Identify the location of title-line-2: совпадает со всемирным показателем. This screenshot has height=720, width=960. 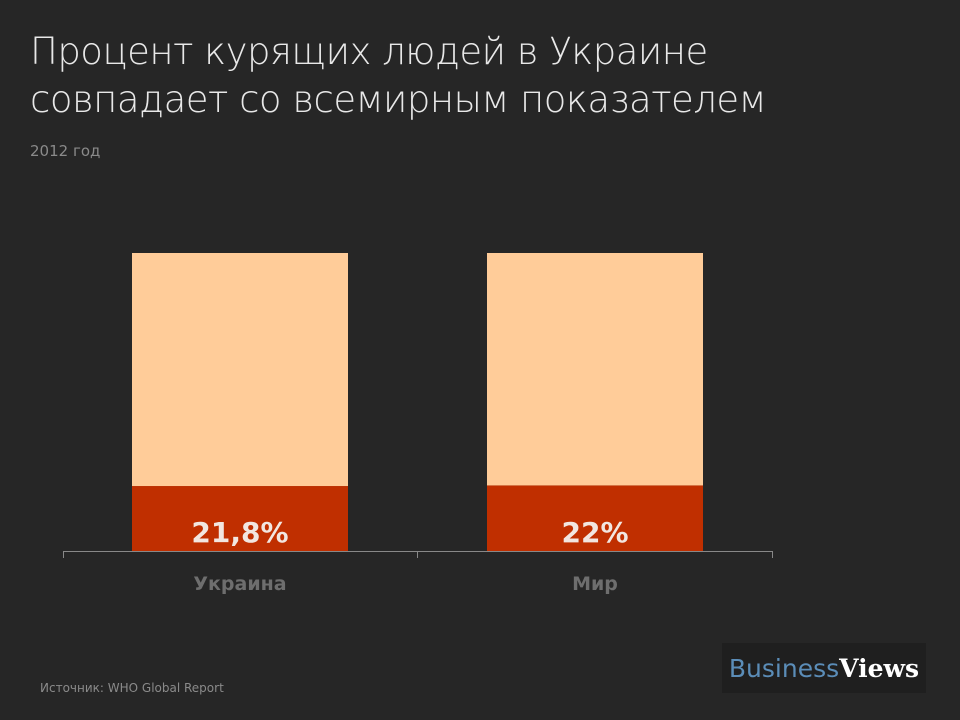
(398, 99).